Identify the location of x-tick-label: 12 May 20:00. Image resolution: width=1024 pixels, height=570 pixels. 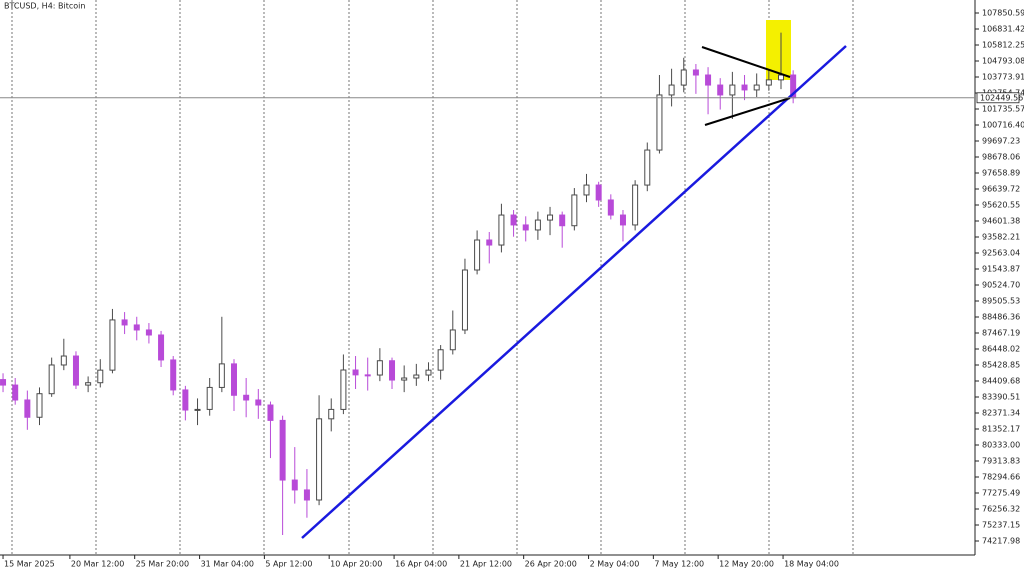
(746, 564).